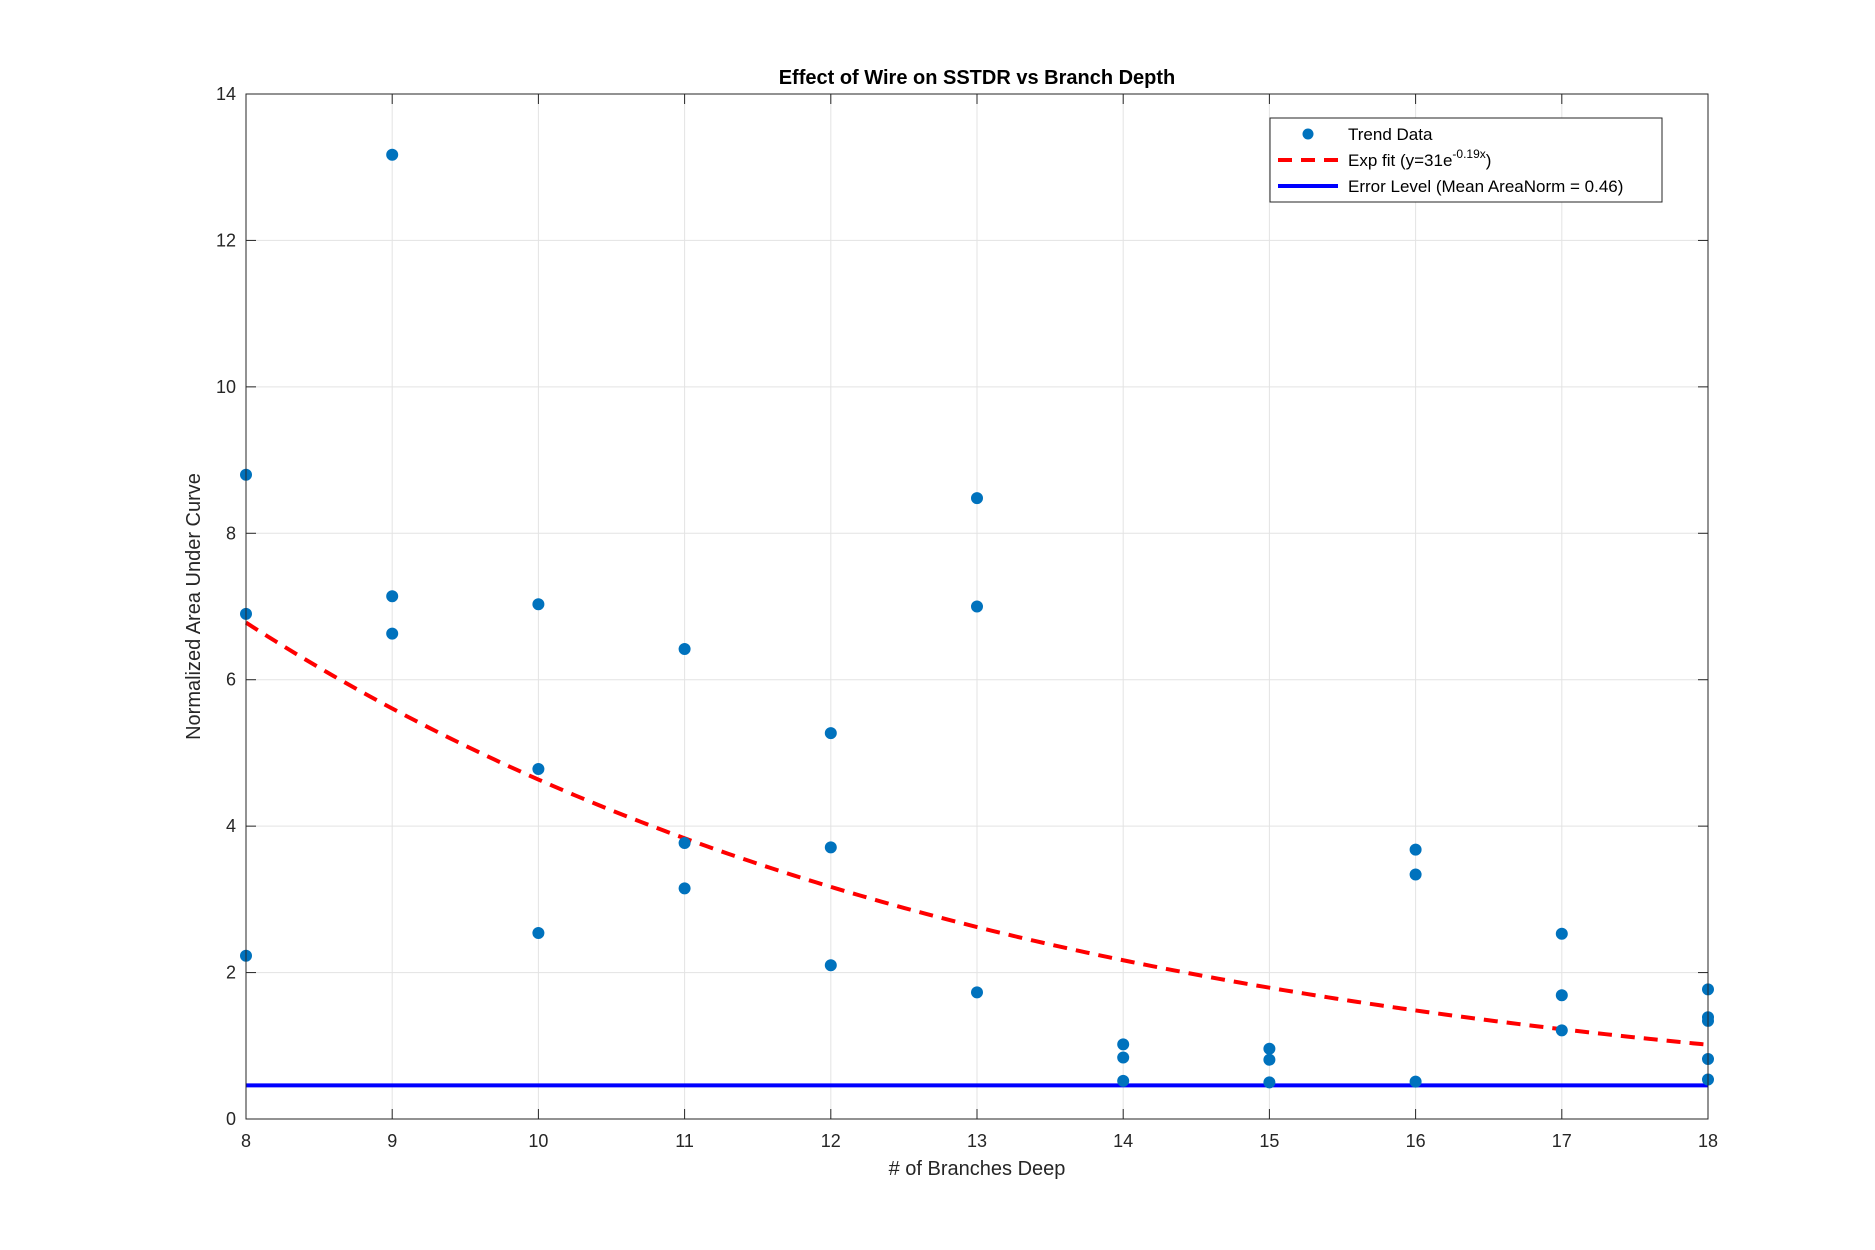  I want to click on x-tick-label: 8, so click(246, 1141).